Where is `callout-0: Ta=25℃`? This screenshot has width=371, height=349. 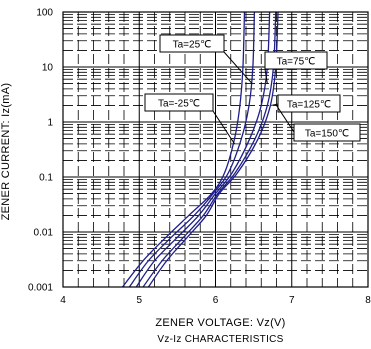
callout-0: Ta=25℃ is located at coordinates (206, 59).